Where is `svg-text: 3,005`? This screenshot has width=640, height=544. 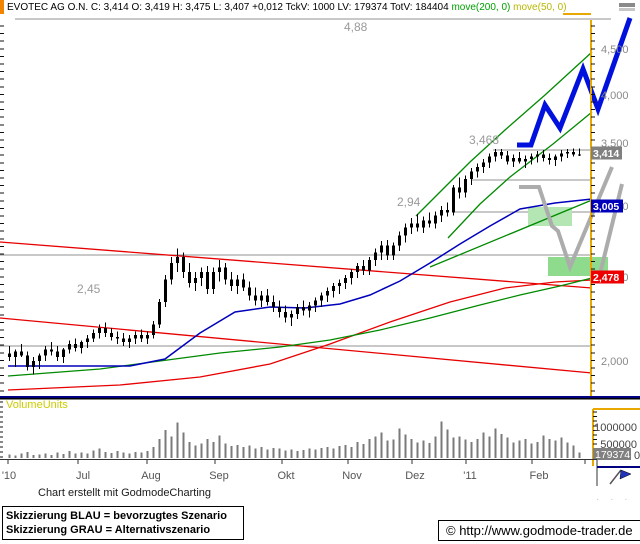
svg-text: 3,005 is located at coordinates (606, 207).